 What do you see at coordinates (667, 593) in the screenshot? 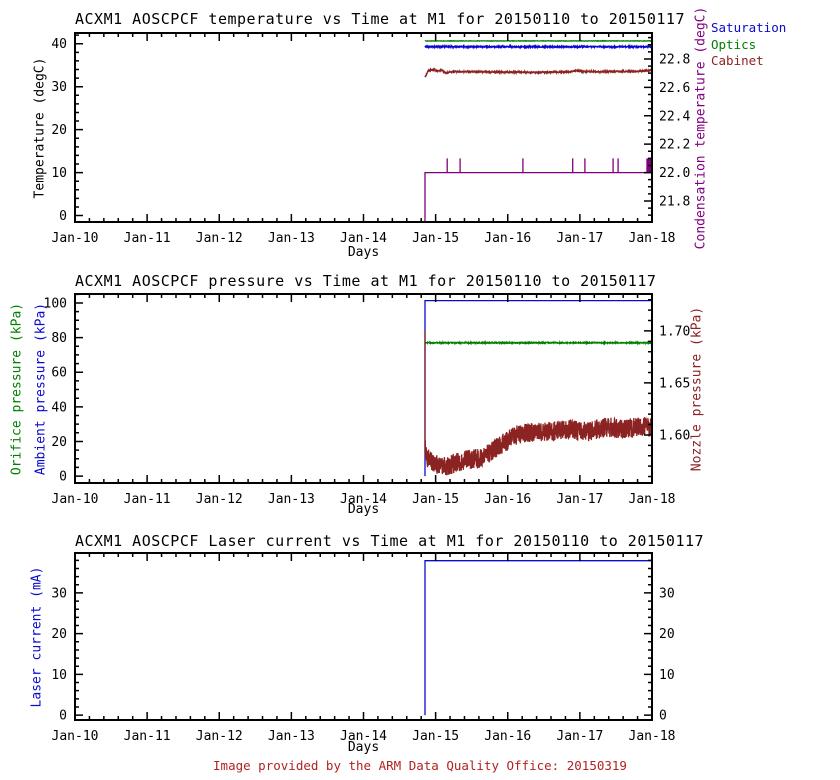
I see `r-tick-label: 30` at bounding box center [667, 593].